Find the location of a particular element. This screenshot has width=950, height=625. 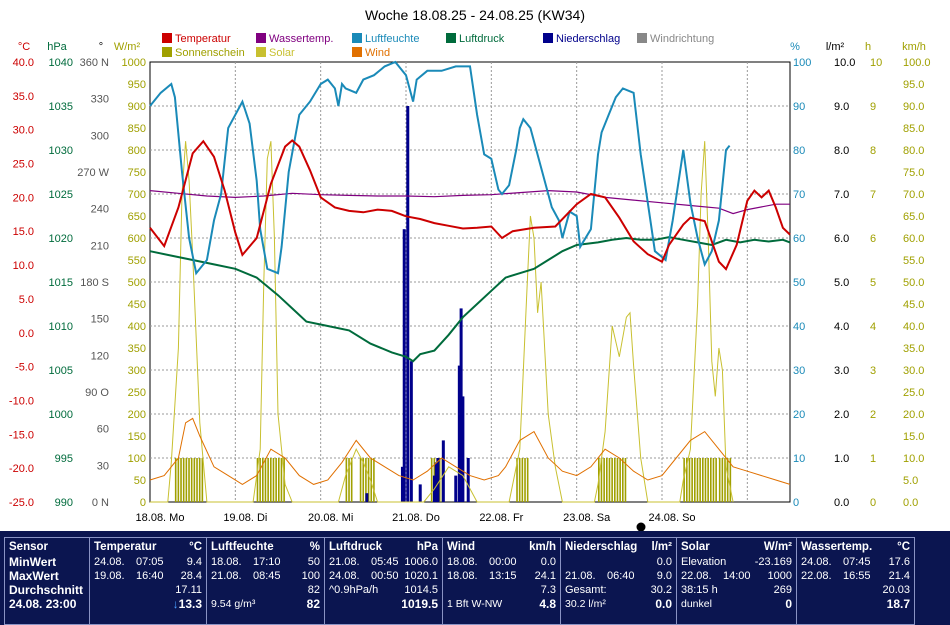

row-value: 1014.5 is located at coordinates (421, 590).